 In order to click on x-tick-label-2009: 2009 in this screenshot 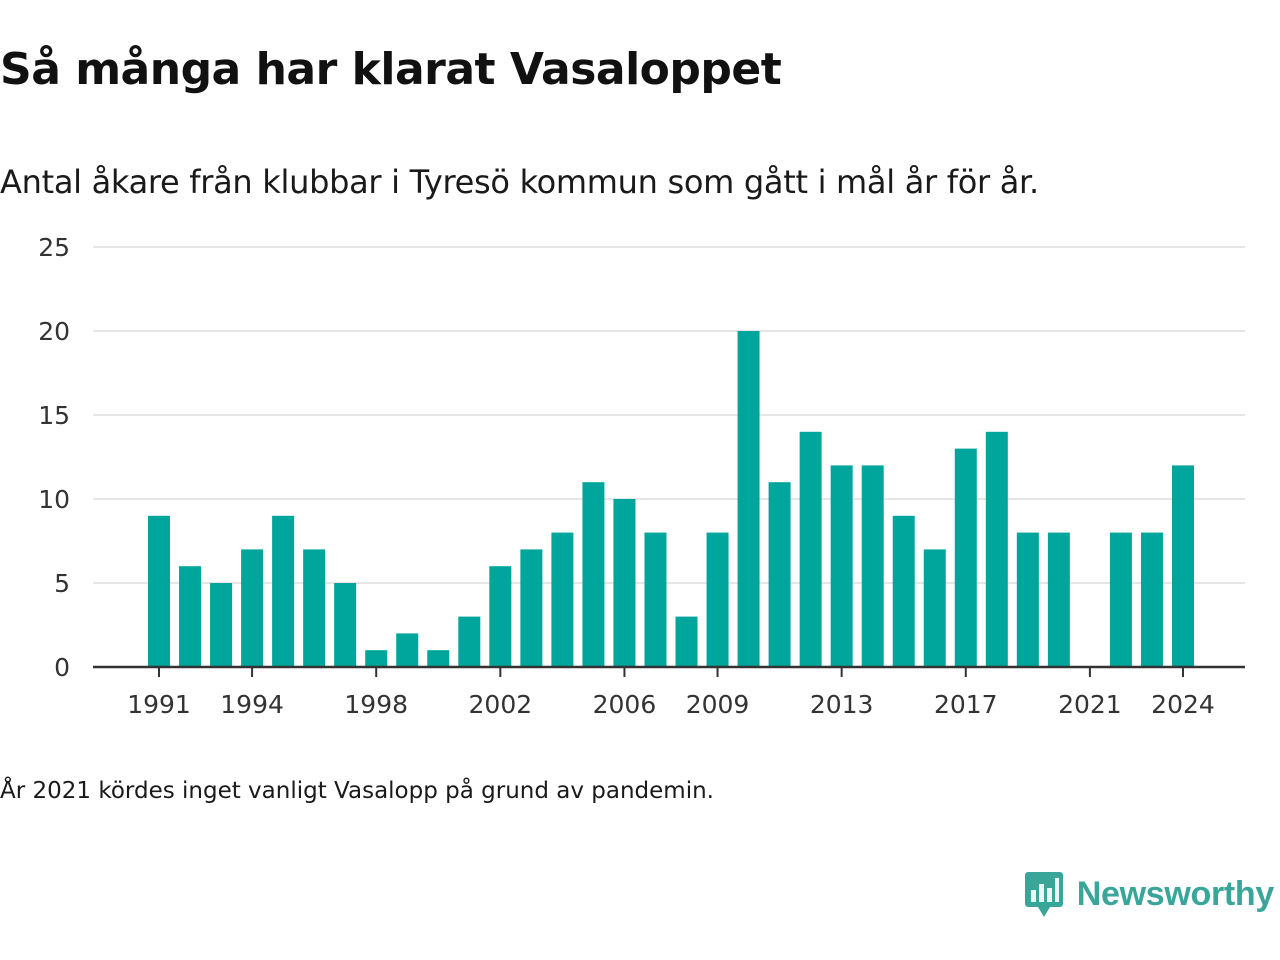, I will do `click(718, 704)`.